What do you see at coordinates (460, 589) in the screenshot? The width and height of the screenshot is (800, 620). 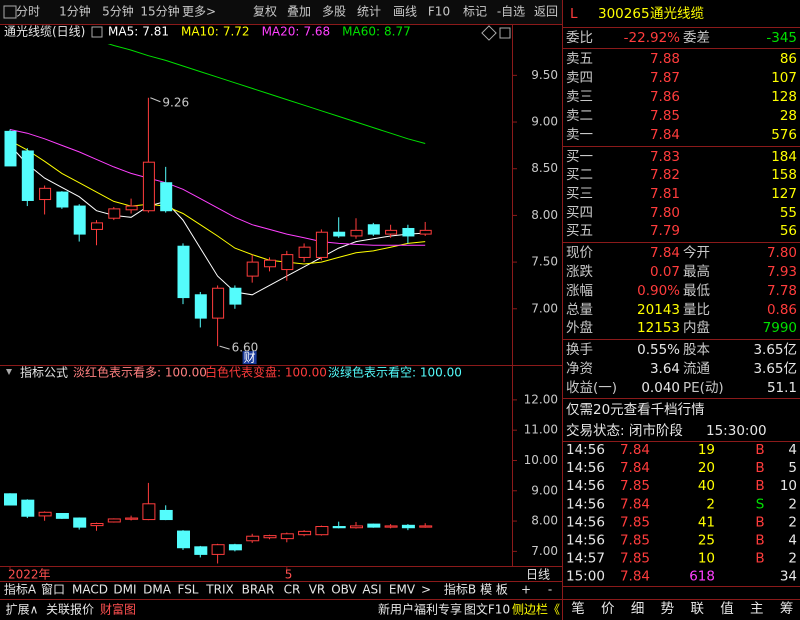 I see `indicator-tab: 指标B` at bounding box center [460, 589].